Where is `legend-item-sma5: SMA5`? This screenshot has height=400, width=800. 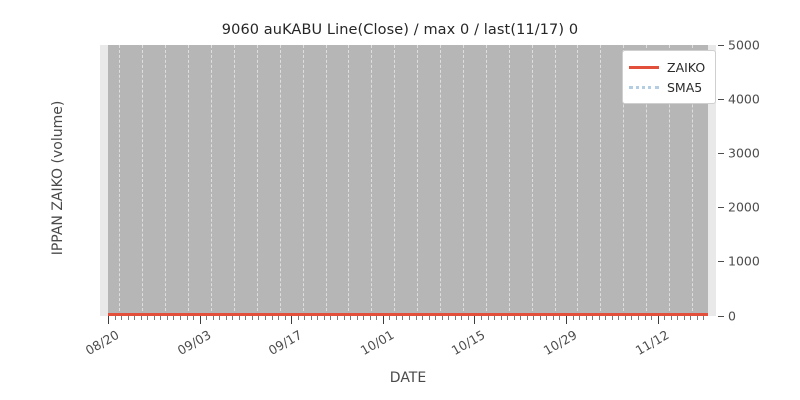
legend-item-sma5: SMA5 is located at coordinates (668, 87).